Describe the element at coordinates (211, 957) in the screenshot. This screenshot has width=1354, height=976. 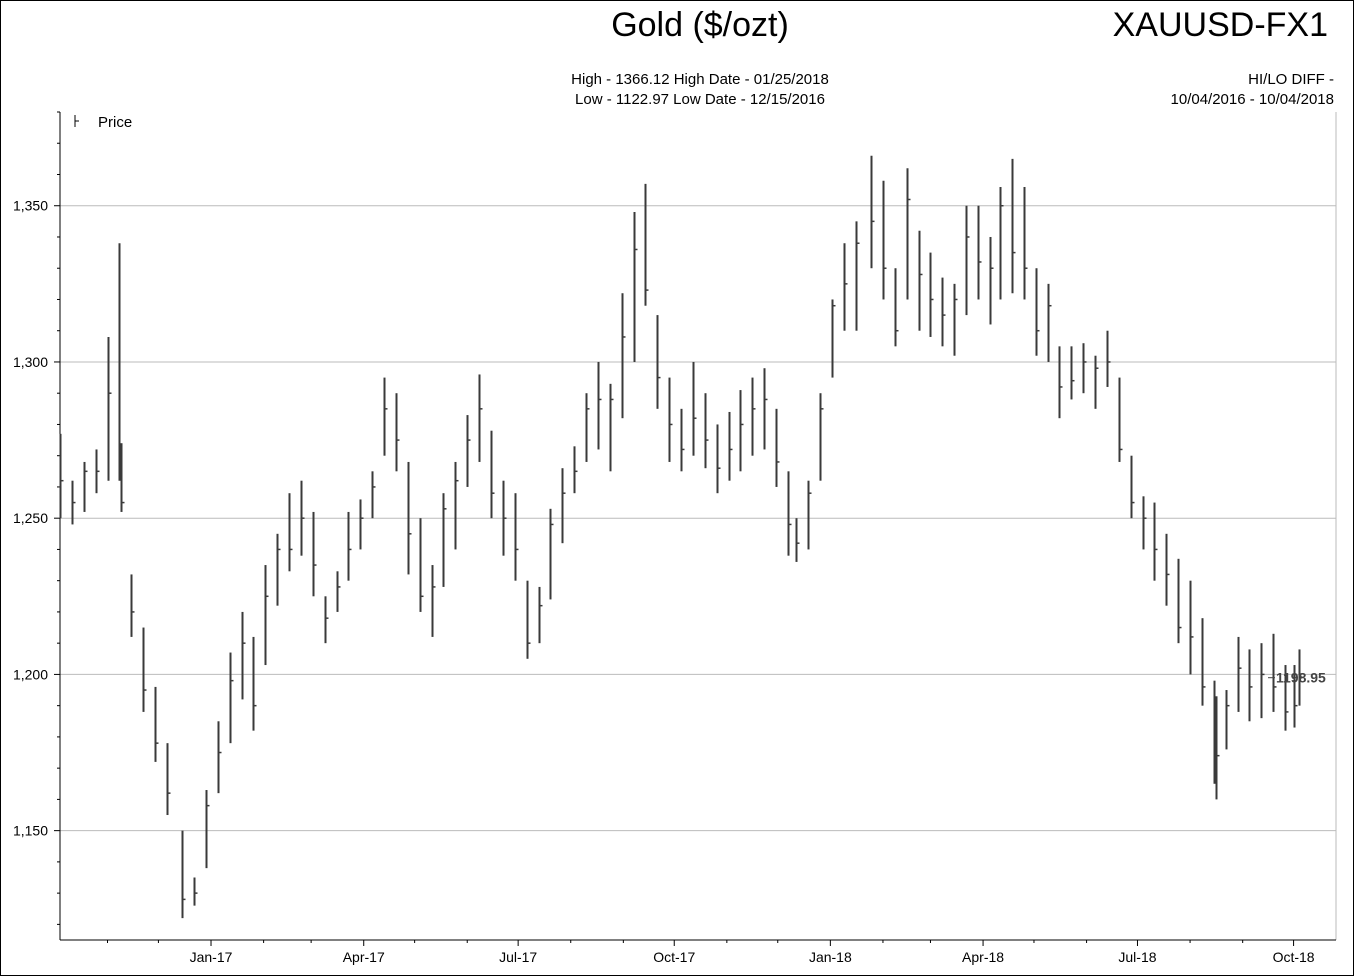
I see `x-tick-label: Jan-17` at that location.